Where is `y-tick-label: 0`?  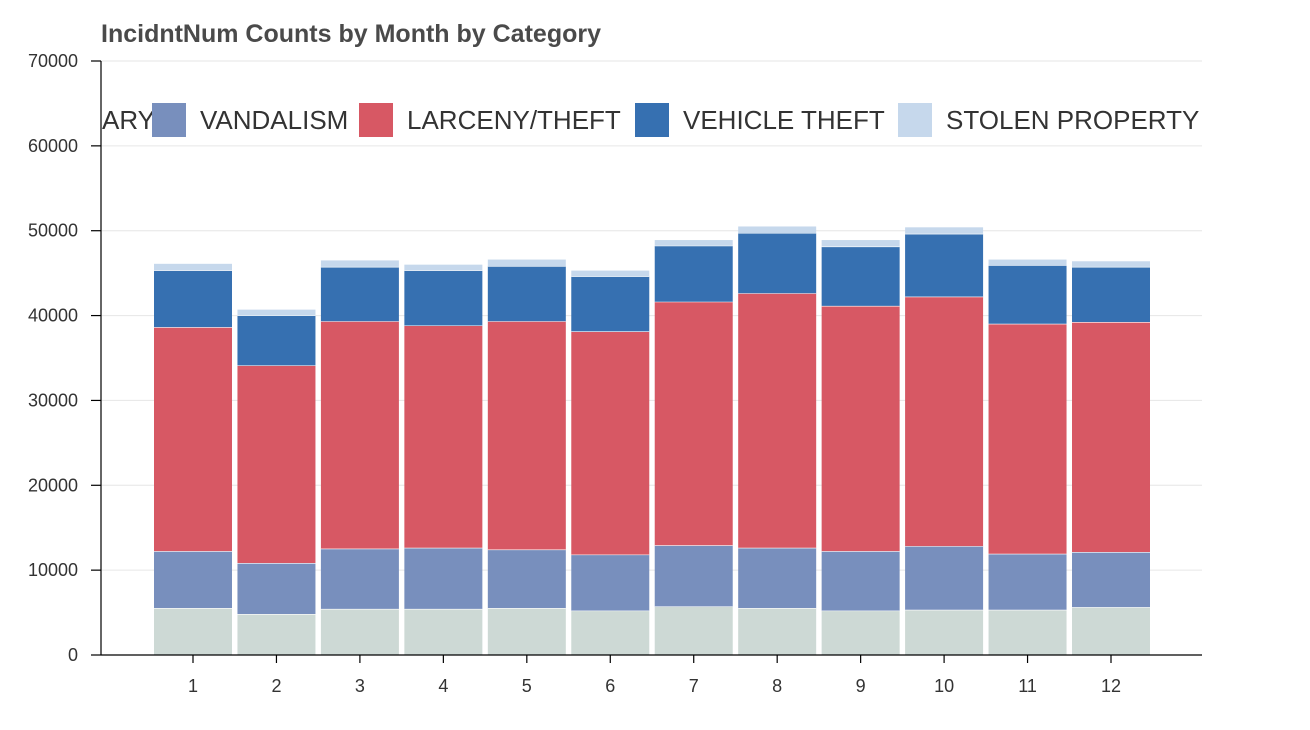 y-tick-label: 0 is located at coordinates (73, 655).